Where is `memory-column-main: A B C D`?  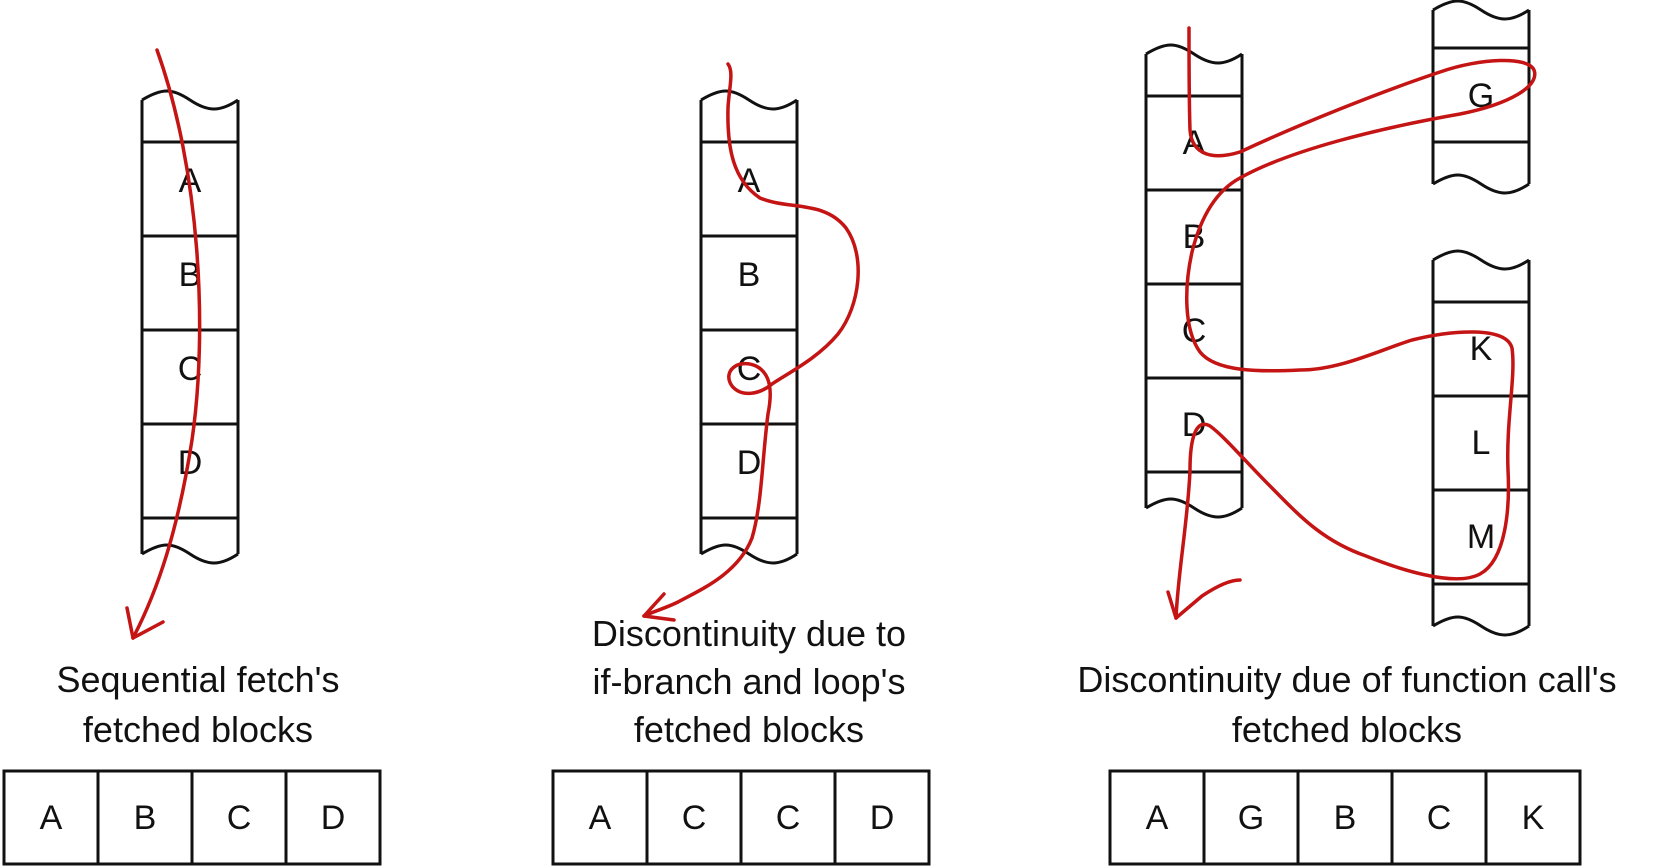 memory-column-main: A B C D is located at coordinates (1194, 281).